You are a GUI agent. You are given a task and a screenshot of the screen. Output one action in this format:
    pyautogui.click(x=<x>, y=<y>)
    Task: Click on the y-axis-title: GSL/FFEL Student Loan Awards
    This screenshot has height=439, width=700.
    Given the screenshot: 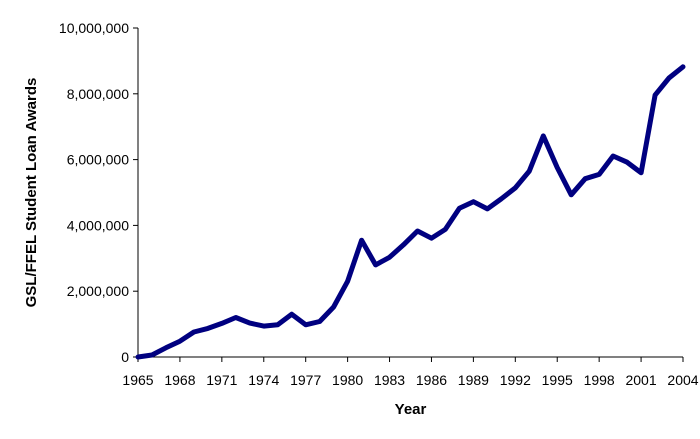 What is the action you would take?
    pyautogui.click(x=31, y=193)
    